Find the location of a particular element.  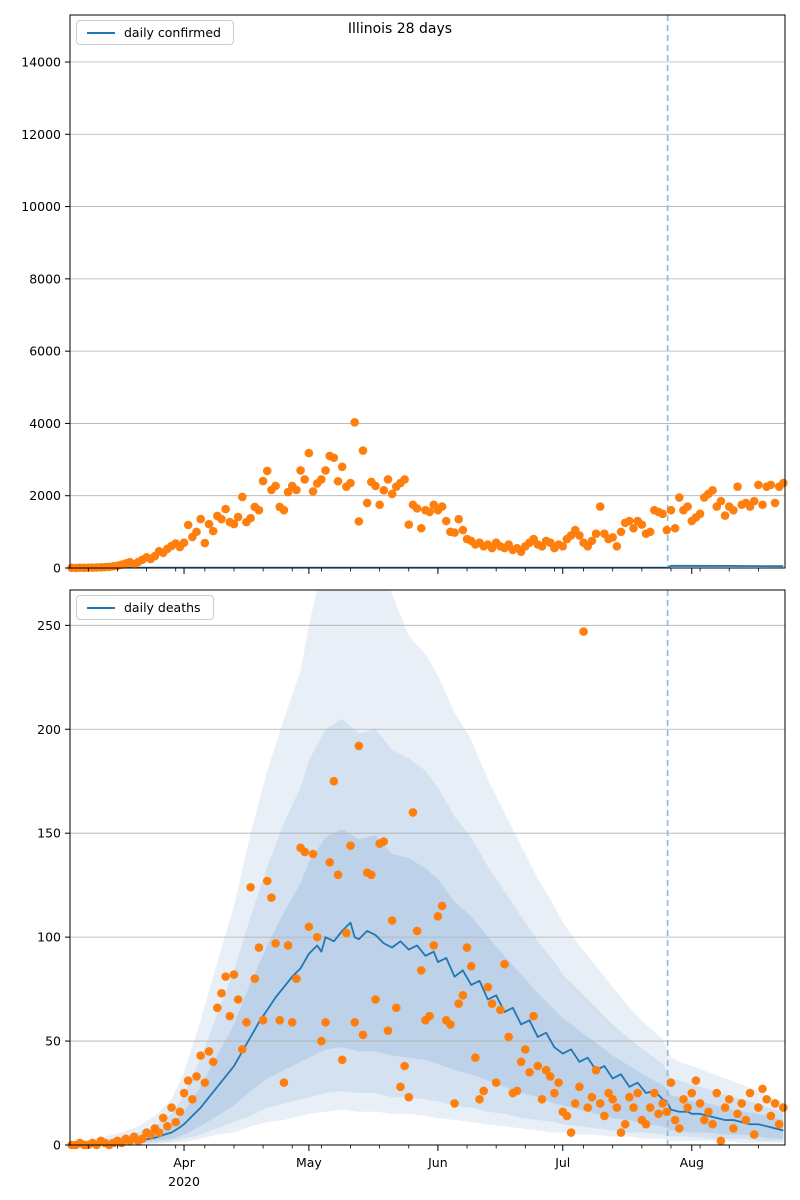

legend-daily-confirmed: daily confirmed is located at coordinates (155, 32).